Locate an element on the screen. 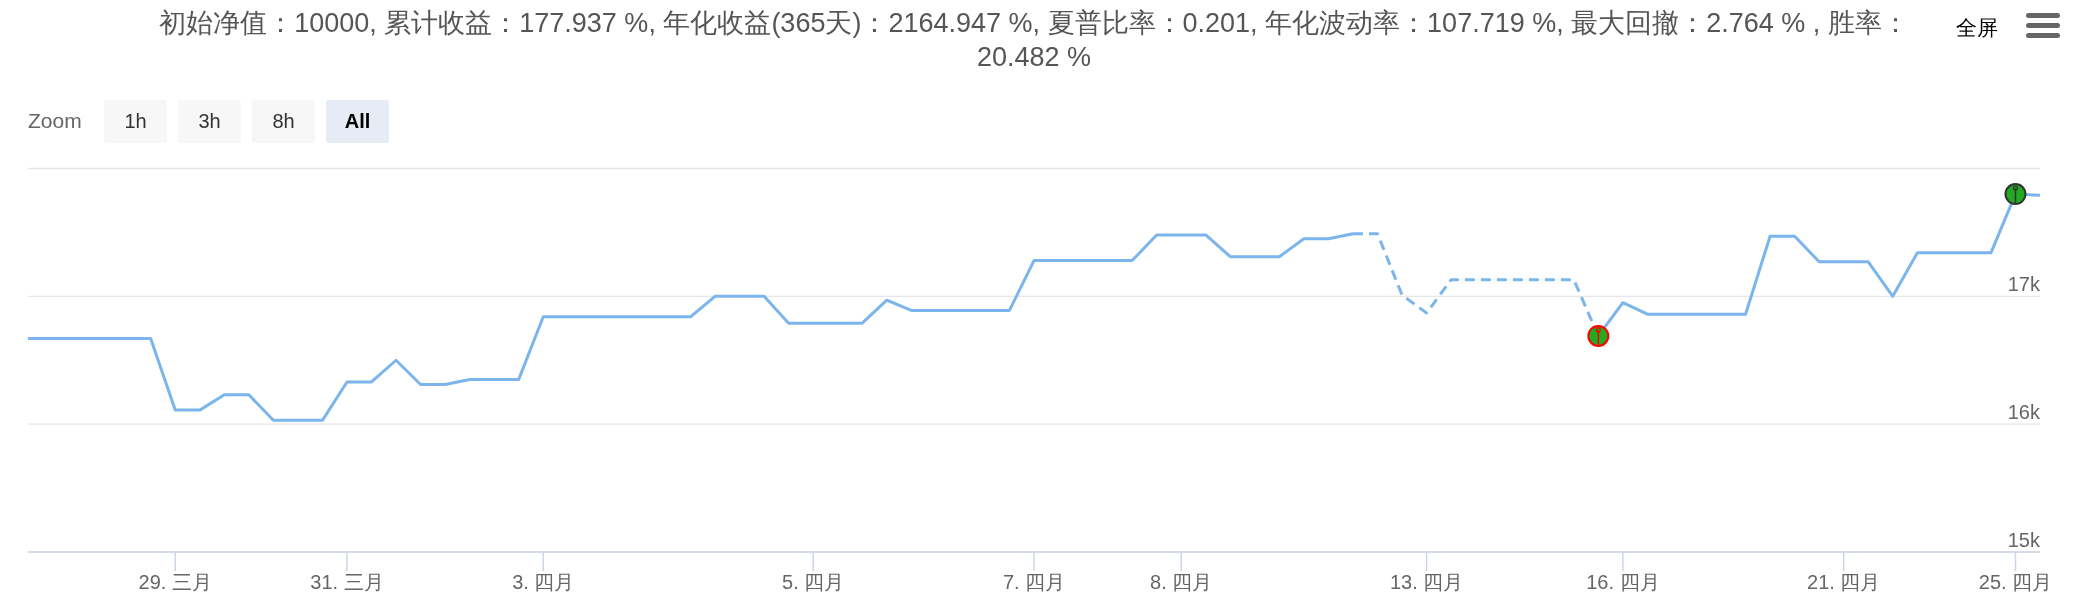  button: 8h is located at coordinates (283, 121).